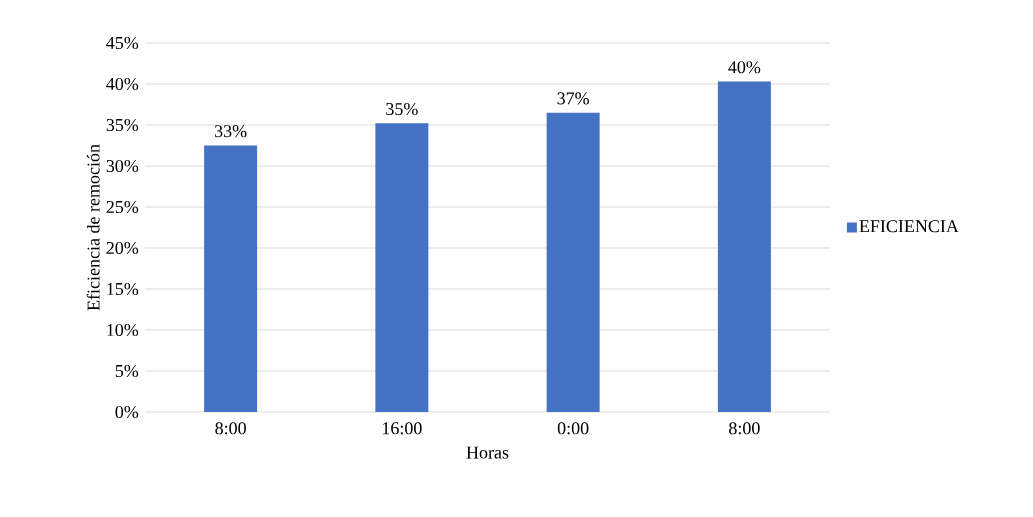 The image size is (1033, 517). What do you see at coordinates (573, 428) in the screenshot?
I see `x-tick-label: 0:00` at bounding box center [573, 428].